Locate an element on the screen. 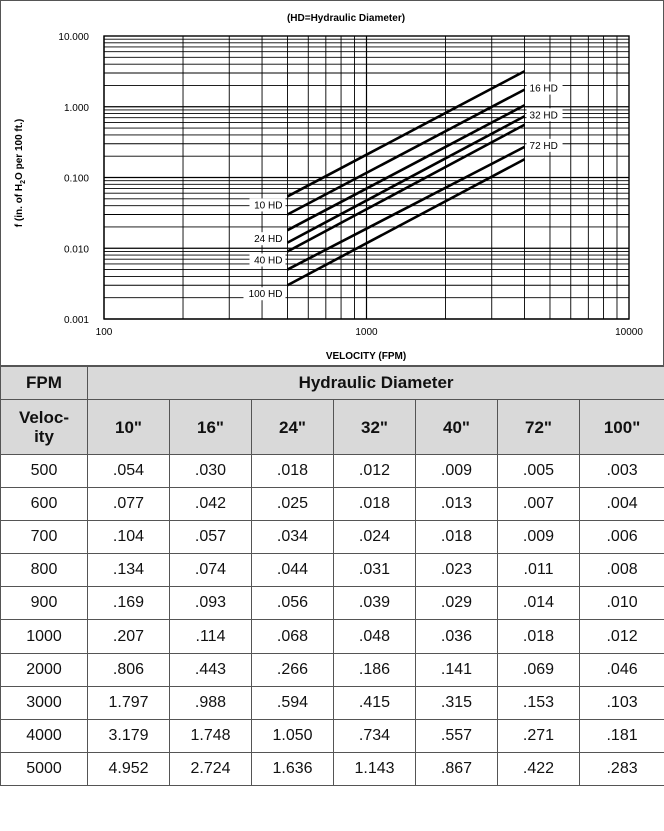 The width and height of the screenshot is (664, 831). friction-cell: .114 is located at coordinates (210, 636).